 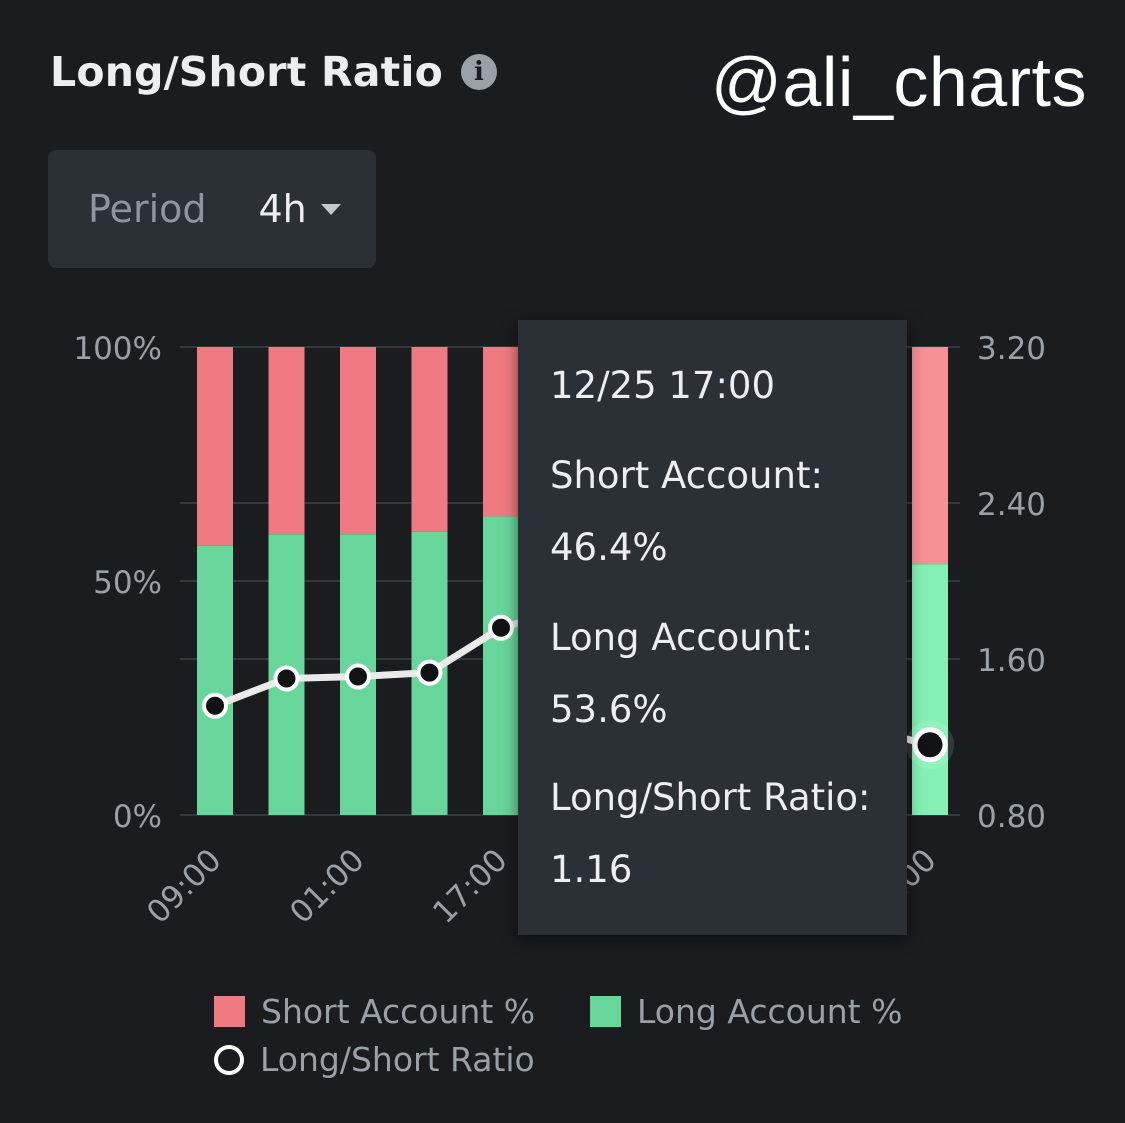 I want to click on legend-item-short: Short Account %, so click(x=374, y=1011).